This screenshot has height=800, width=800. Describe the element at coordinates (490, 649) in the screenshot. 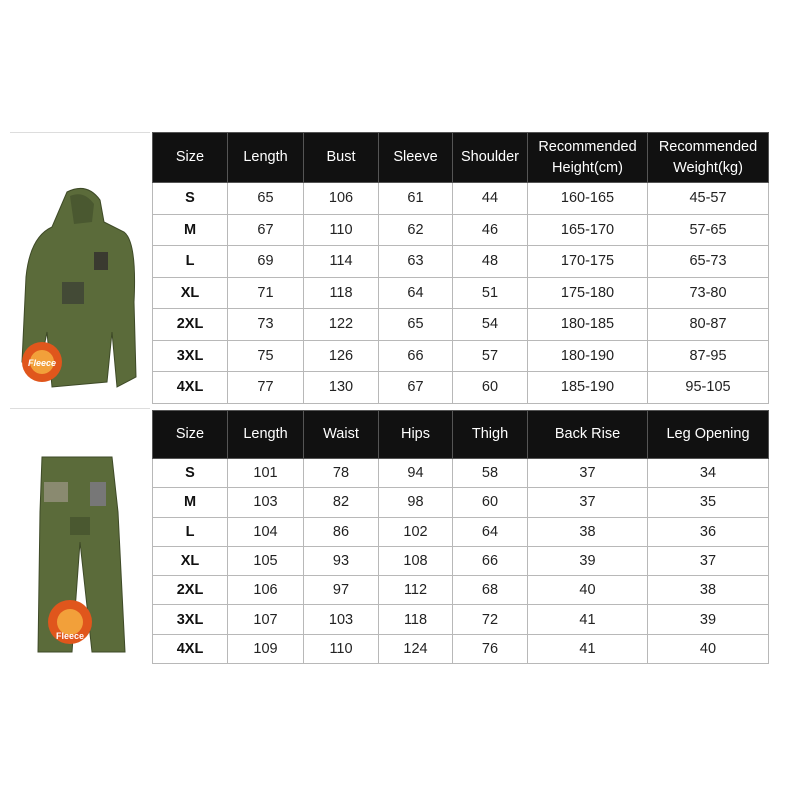

I see `measurement-cell: 76` at that location.